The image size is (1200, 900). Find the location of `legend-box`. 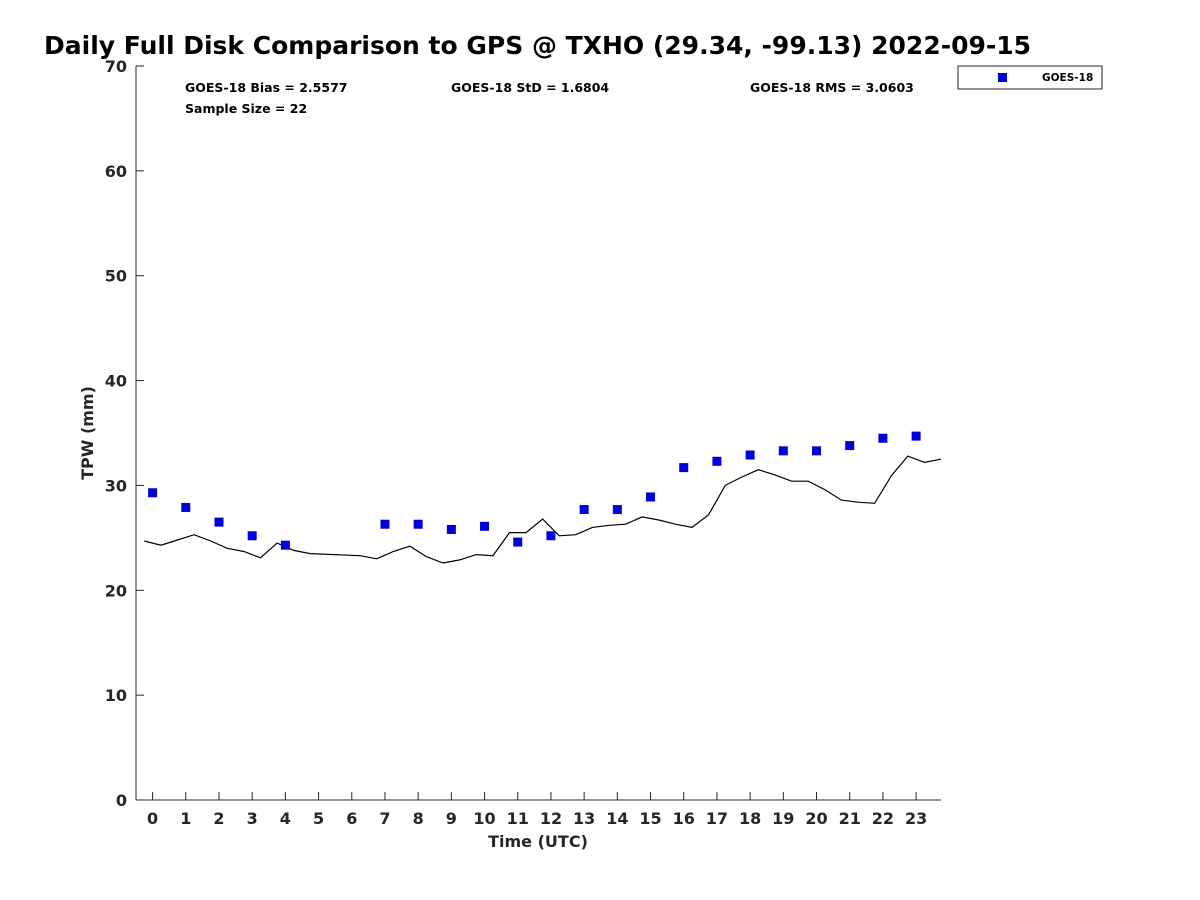

legend-box is located at coordinates (1030, 77).